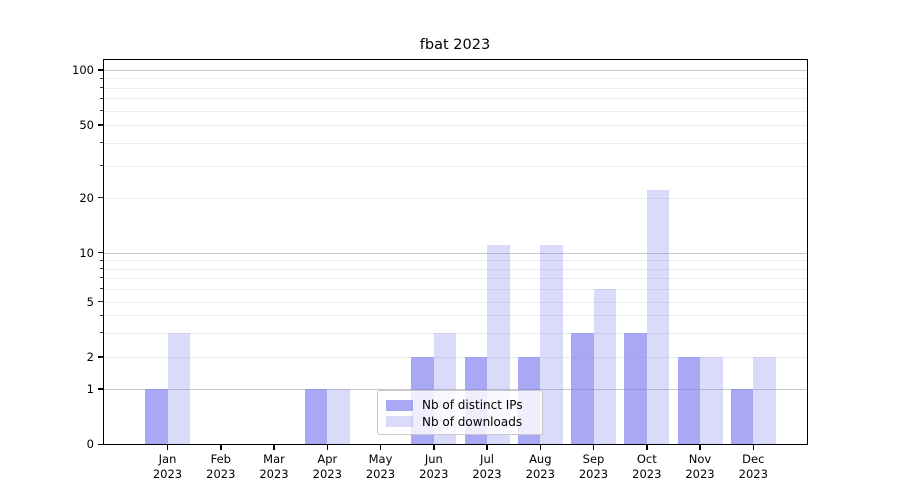 Image resolution: width=900 pixels, height=500 pixels. Describe the element at coordinates (472, 421) in the screenshot. I see `legend-label-downloads: Nb of downloads` at that location.